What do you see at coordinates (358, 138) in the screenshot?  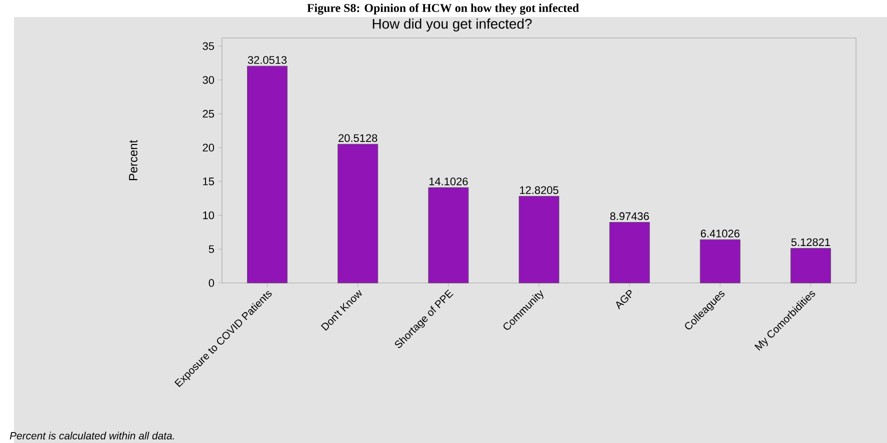 I see `data-label: 20.5128` at bounding box center [358, 138].